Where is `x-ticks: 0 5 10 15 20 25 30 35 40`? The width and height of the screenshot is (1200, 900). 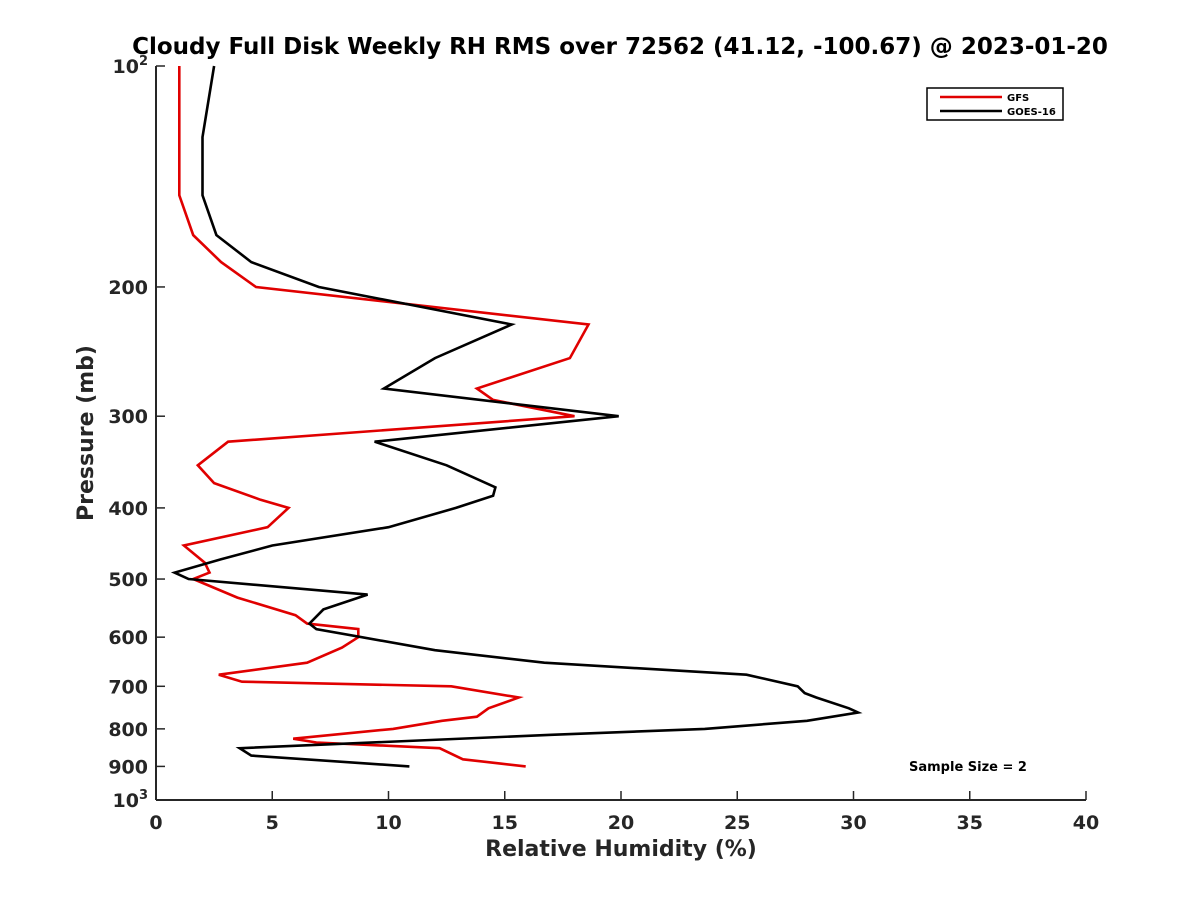
x-ticks: 0 5 10 15 20 25 30 35 40 is located at coordinates (624, 812).